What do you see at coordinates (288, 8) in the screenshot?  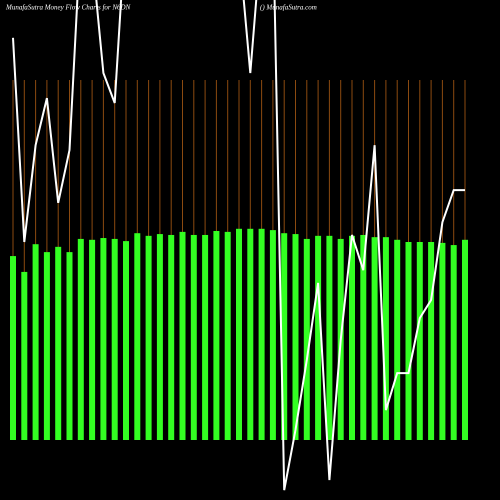 I see `chart-subtitle: () MunafaSutra.com` at bounding box center [288, 8].